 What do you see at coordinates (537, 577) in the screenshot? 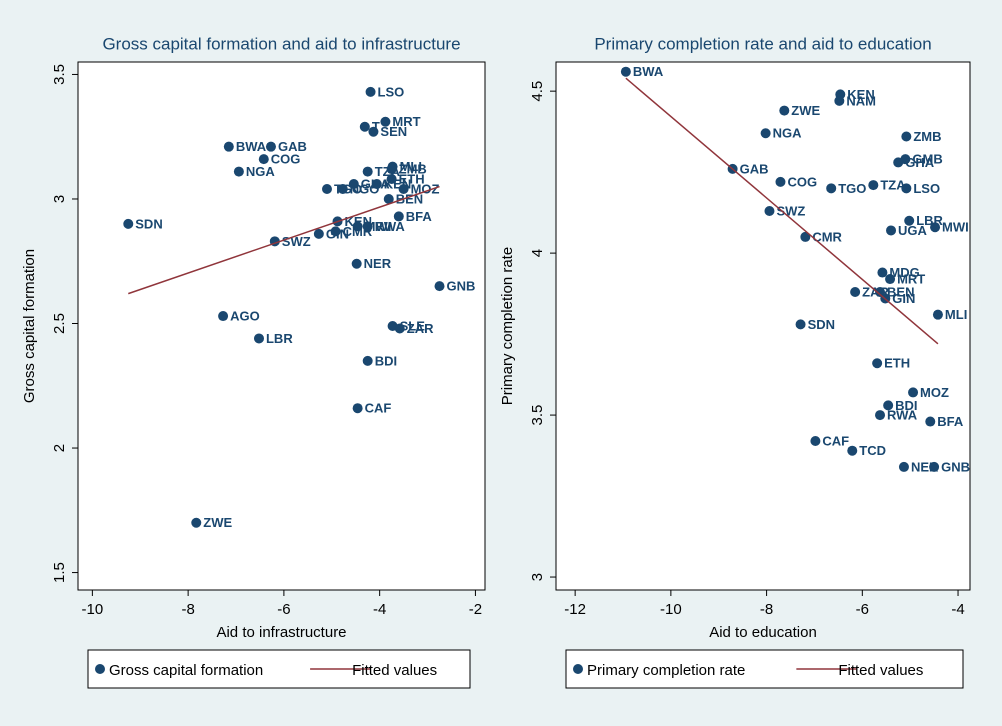
I see `y-tick-label: 3` at bounding box center [537, 577].